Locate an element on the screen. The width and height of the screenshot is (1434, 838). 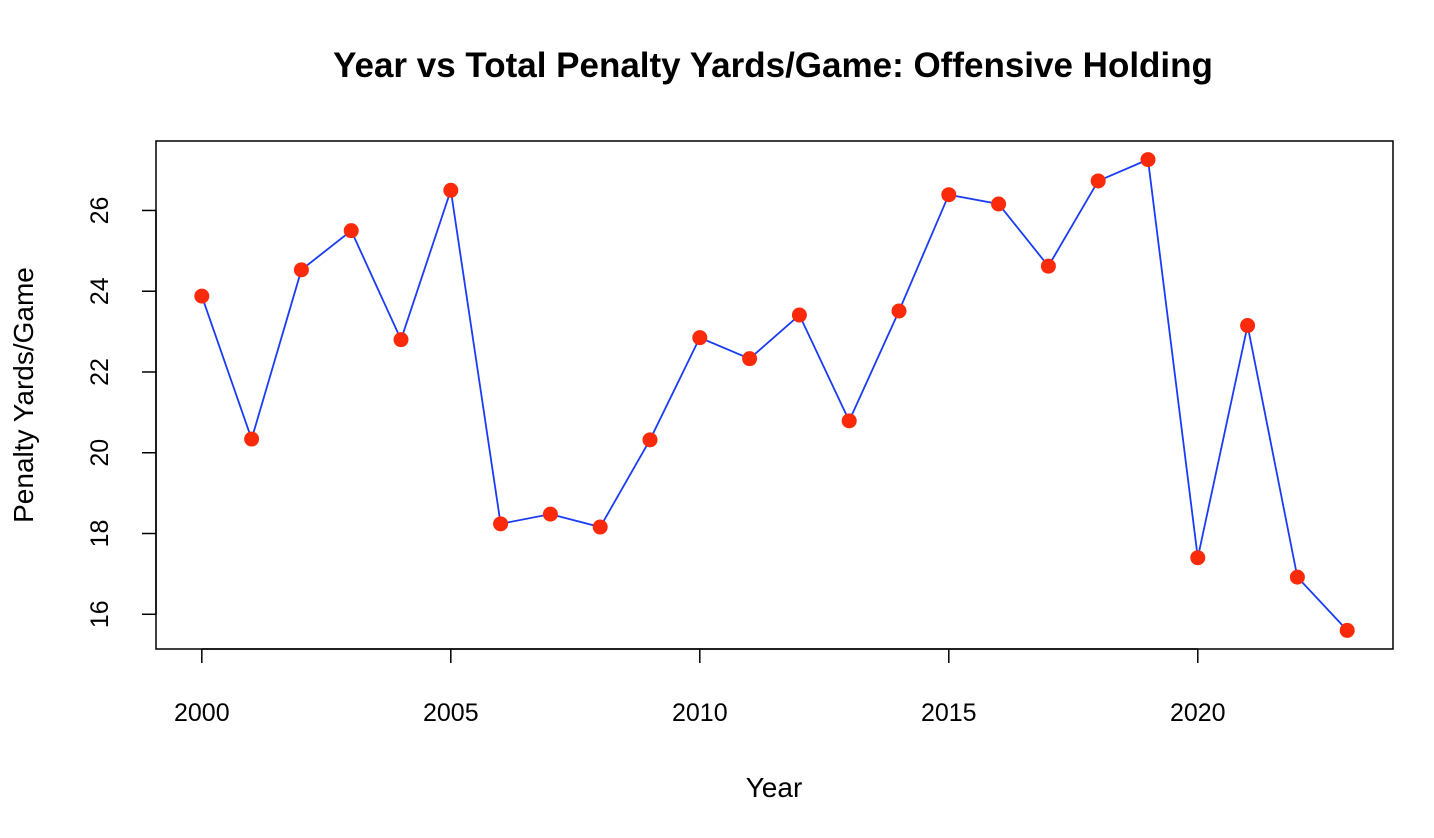
y-tick-label: 16 is located at coordinates (100, 614).